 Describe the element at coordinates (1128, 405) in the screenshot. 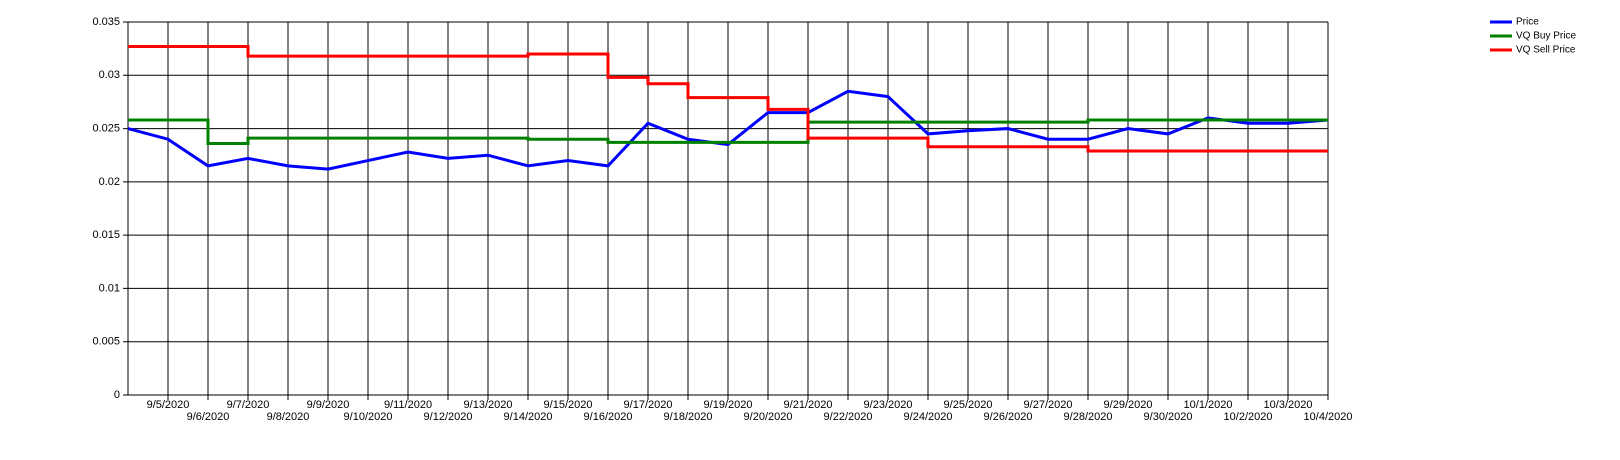

I see `x-tick-label: 9/29/2020` at that location.